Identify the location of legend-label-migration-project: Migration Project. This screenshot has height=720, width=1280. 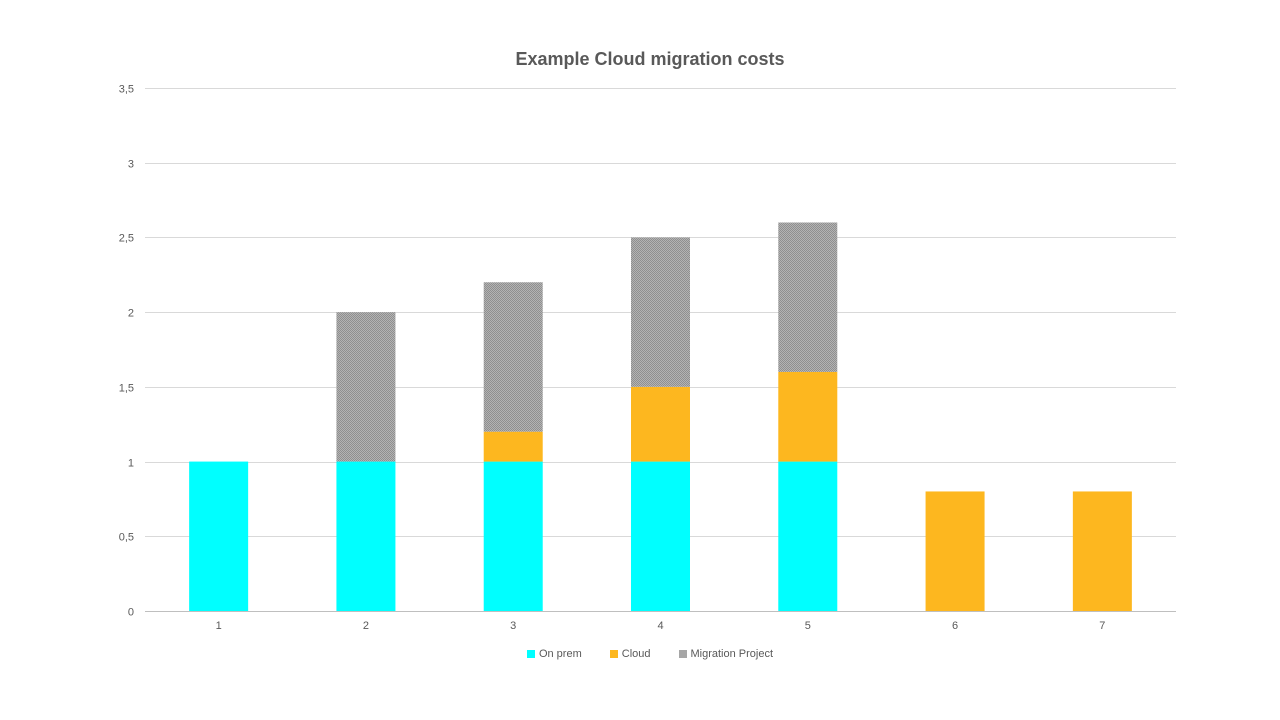
(732, 654).